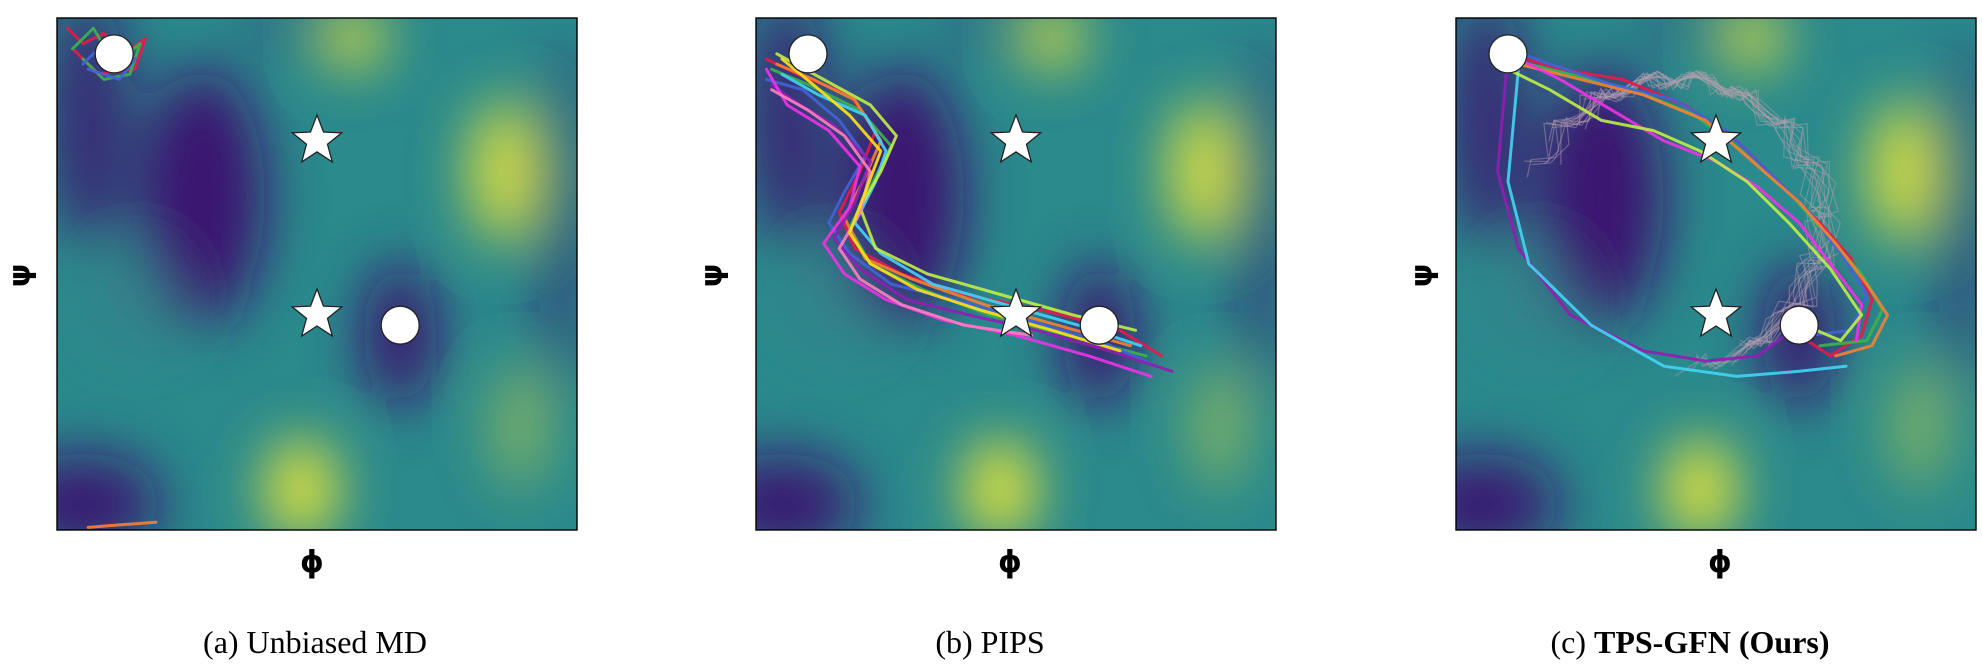 The width and height of the screenshot is (1982, 670). I want to click on caption-text: Unbiased MD, so click(336, 642).